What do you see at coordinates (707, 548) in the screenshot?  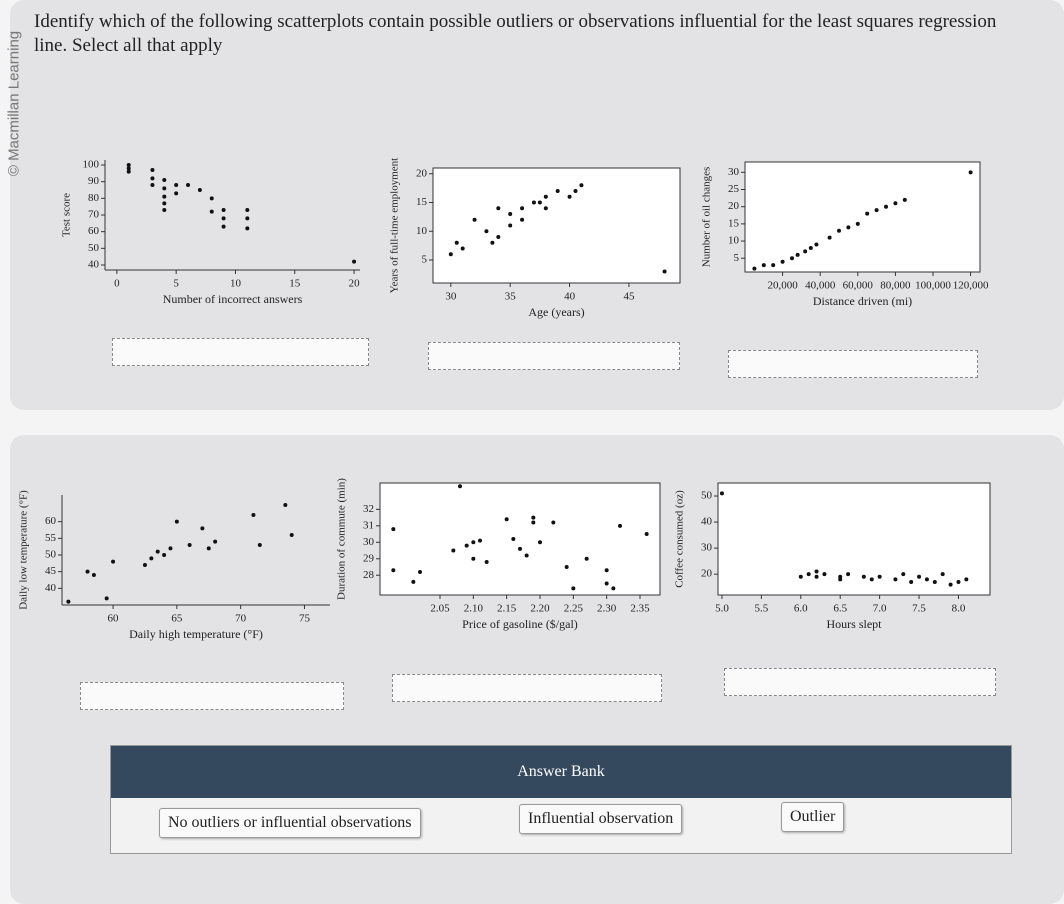 I see `y-tick-label: 30` at bounding box center [707, 548].